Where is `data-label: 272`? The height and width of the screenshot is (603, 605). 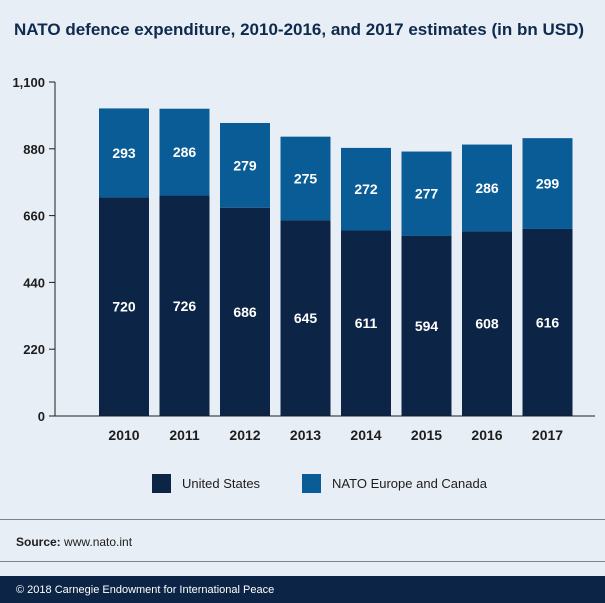 data-label: 272 is located at coordinates (366, 189).